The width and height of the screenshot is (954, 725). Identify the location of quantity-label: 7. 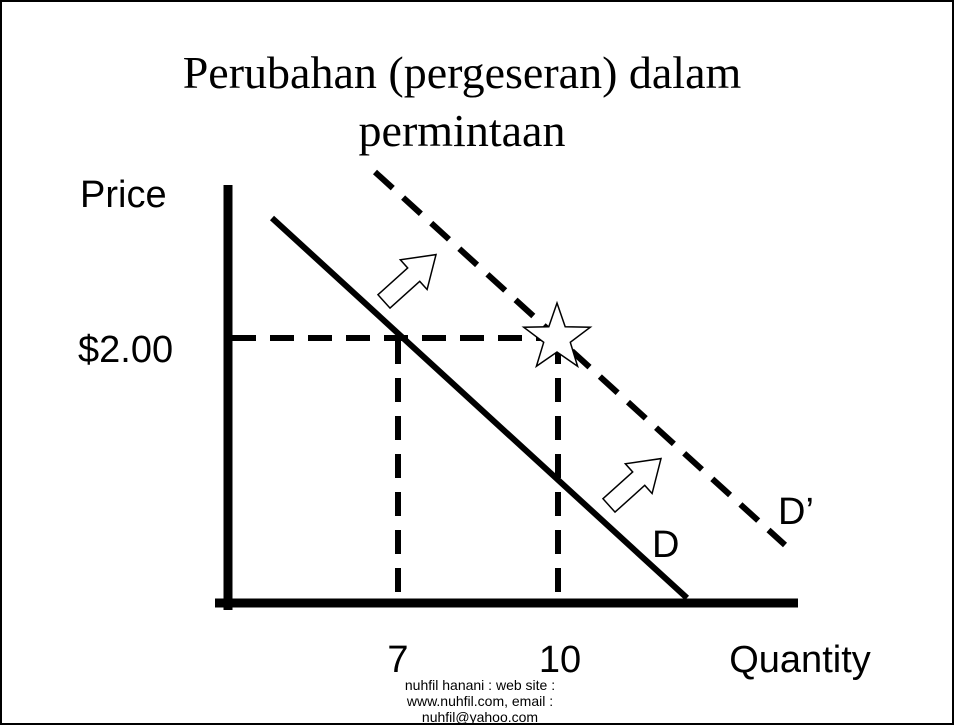
(397, 660).